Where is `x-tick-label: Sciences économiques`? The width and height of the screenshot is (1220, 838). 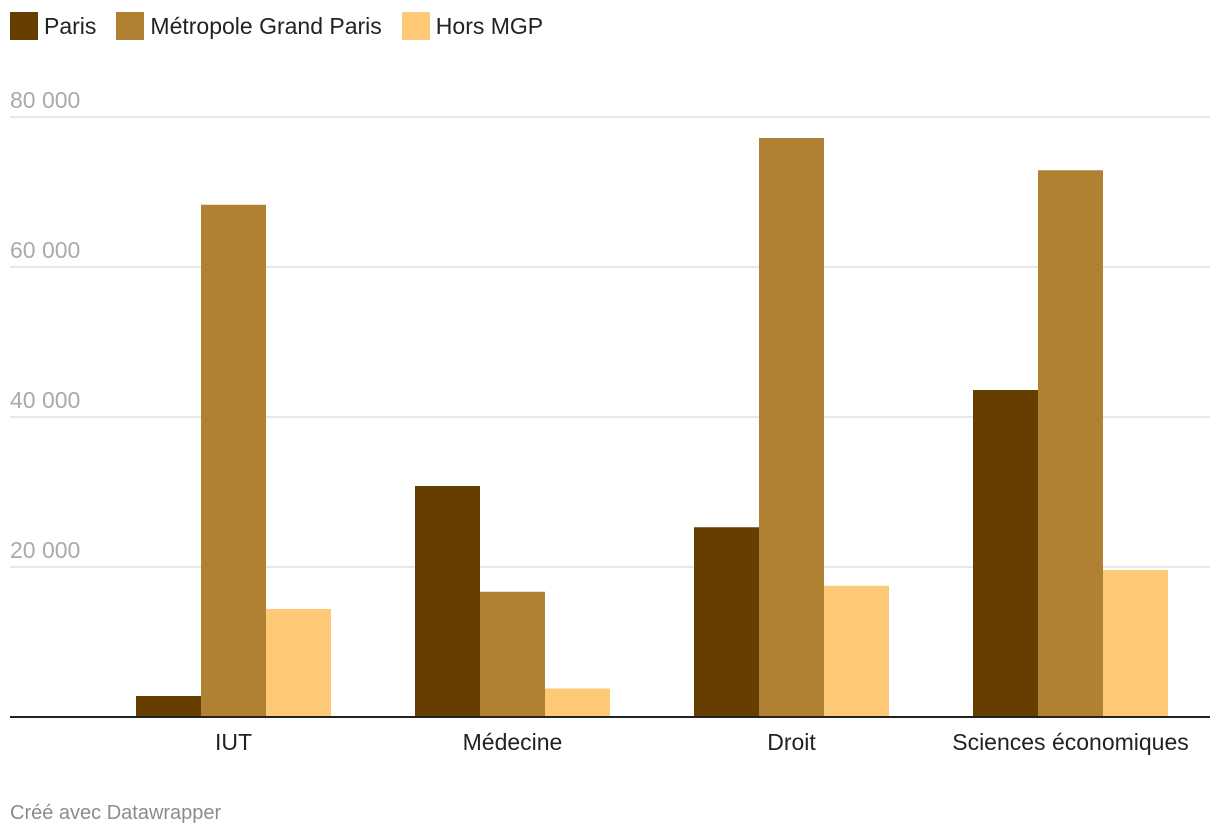
x-tick-label: Sciences économiques is located at coordinates (1070, 742).